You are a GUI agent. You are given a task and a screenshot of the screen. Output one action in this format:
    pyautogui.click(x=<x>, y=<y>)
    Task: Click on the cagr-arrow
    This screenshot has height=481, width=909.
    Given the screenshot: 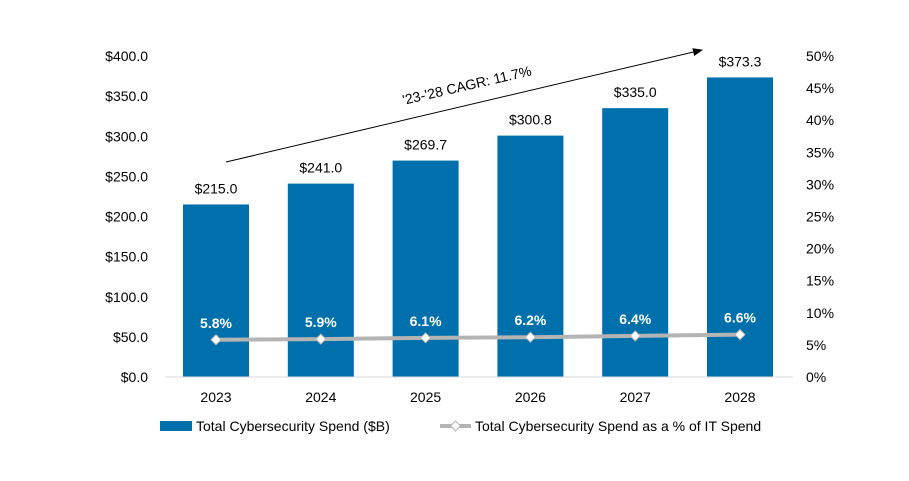 What is the action you would take?
    pyautogui.click(x=464, y=105)
    